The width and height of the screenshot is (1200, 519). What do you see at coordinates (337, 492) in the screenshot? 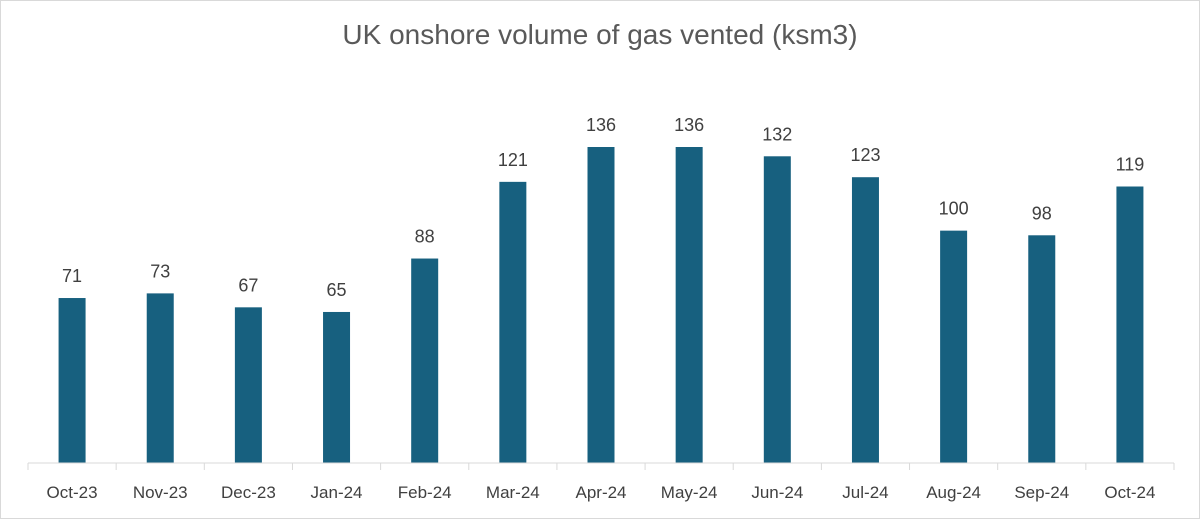
I see `x-tick-label-Jan-24: Jan-24` at bounding box center [337, 492].